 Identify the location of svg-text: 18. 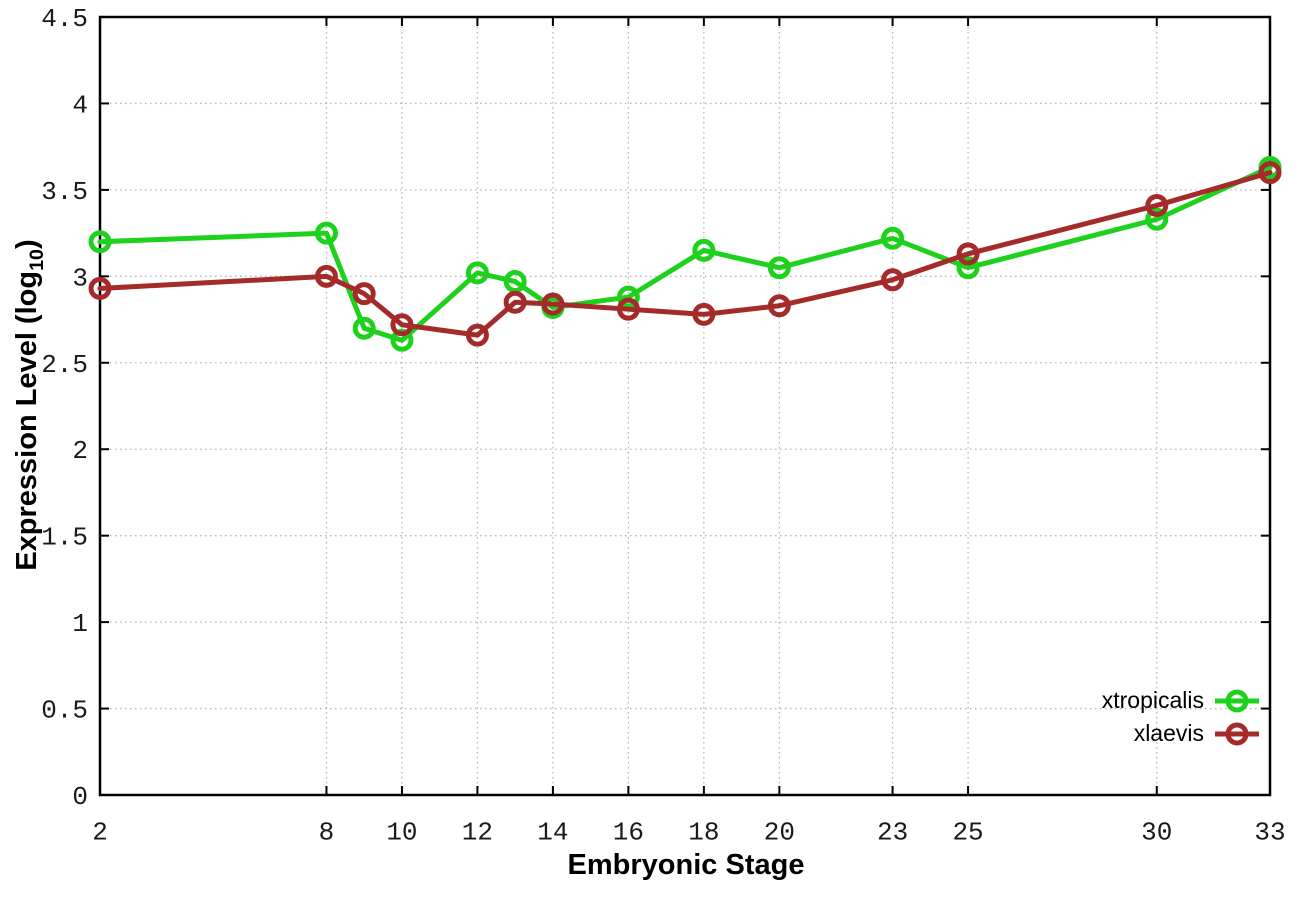
(703, 833).